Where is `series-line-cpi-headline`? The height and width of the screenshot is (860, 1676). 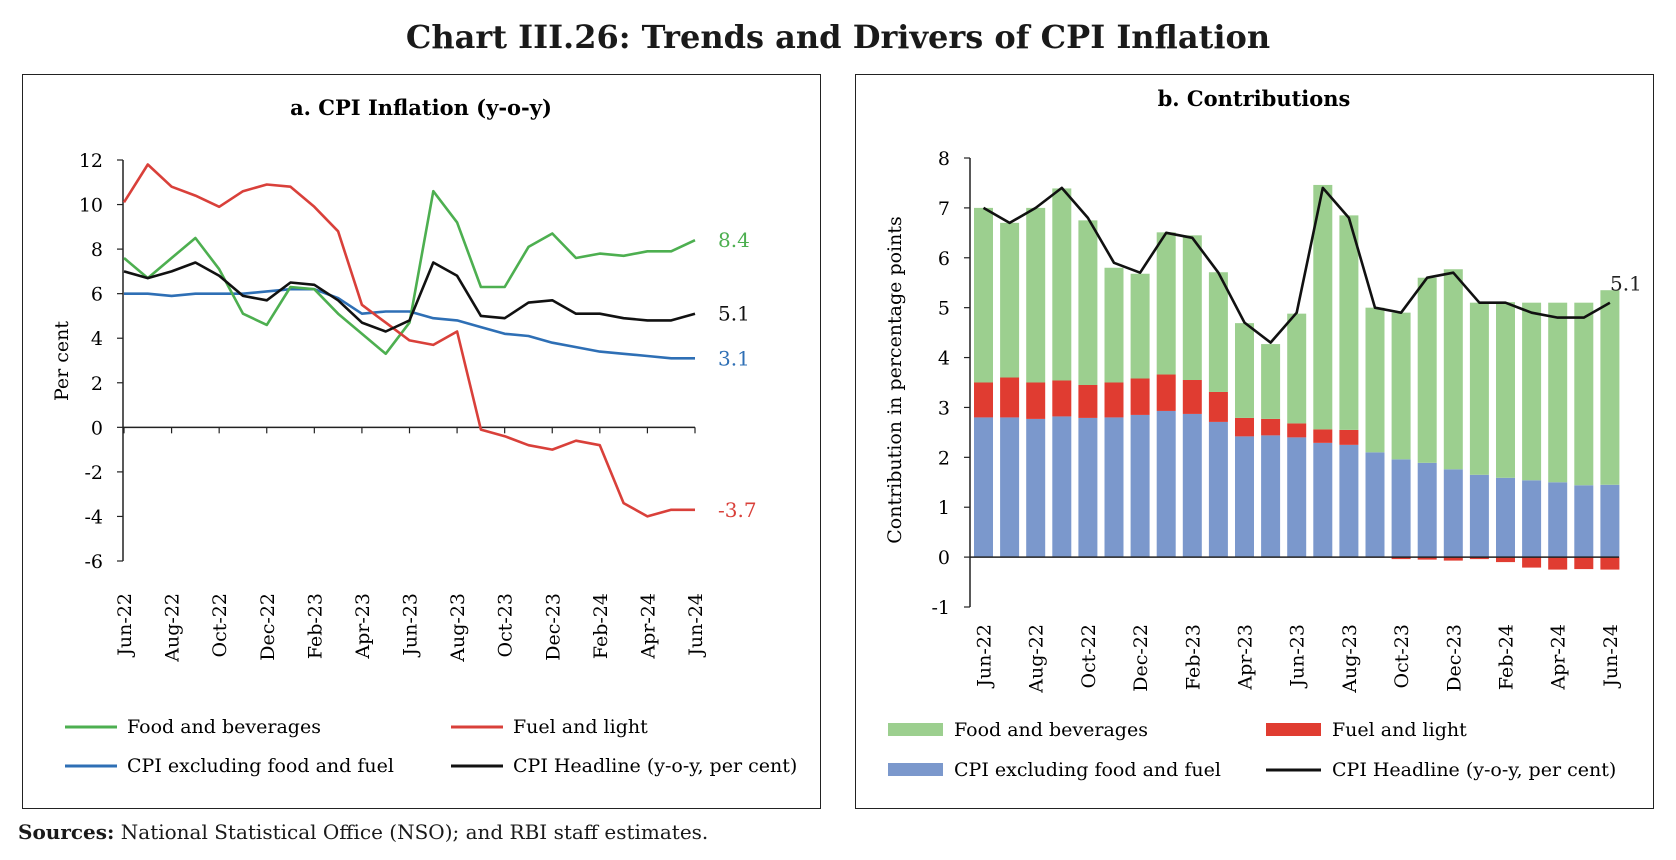
series-line-cpi-headline is located at coordinates (1296, 265).